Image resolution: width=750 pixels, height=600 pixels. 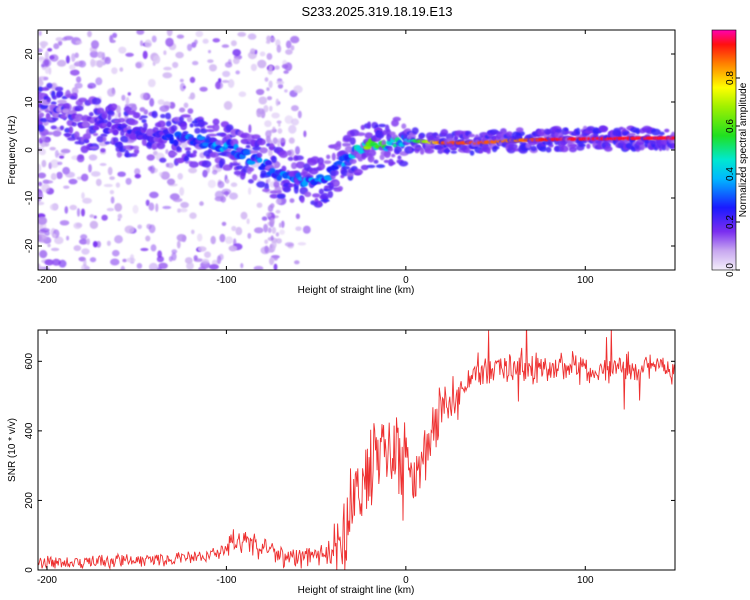 I want to click on x-tick-label: 0, so click(x=406, y=580).